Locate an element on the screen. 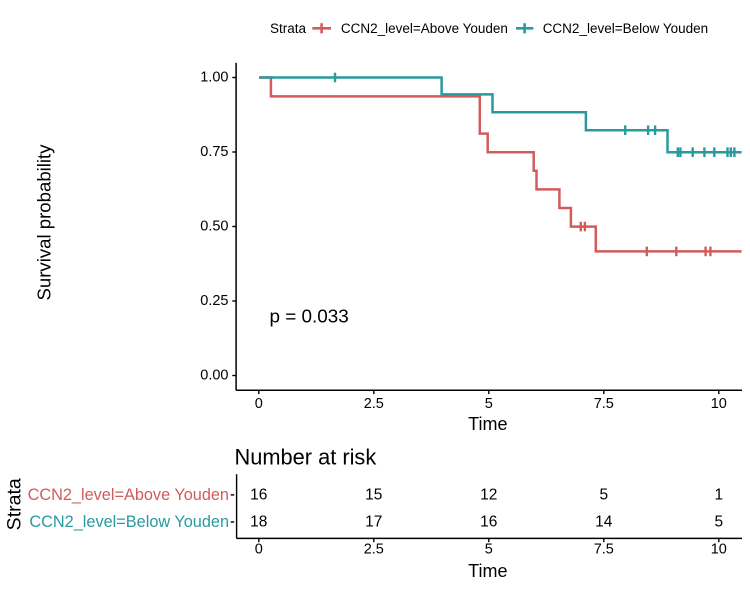 The width and height of the screenshot is (750, 589). svg-text: 0.00 is located at coordinates (214, 376).